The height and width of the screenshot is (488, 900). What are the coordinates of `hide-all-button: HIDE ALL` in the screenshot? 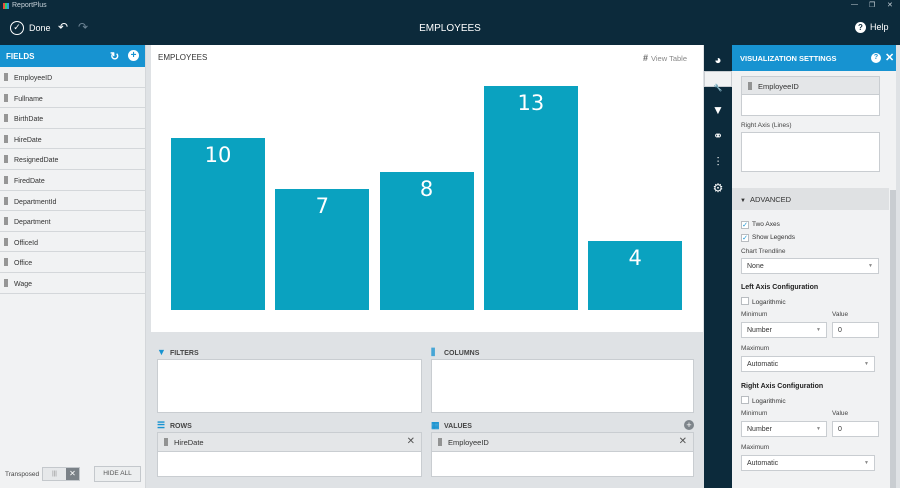 It's located at (117, 474).